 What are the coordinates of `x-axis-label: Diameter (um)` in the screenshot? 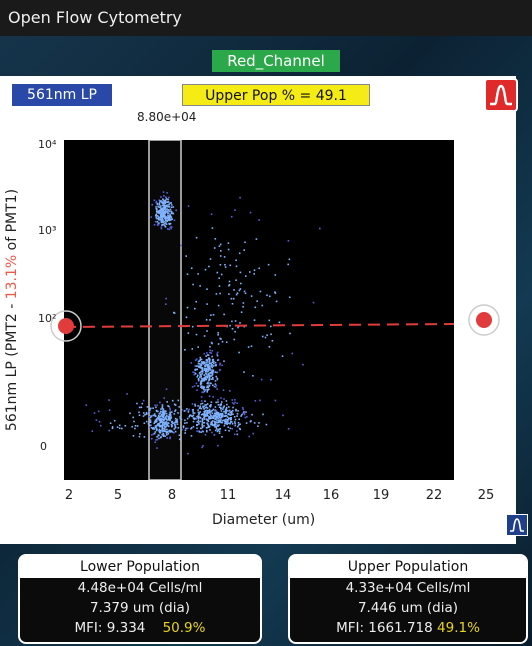 It's located at (264, 520).